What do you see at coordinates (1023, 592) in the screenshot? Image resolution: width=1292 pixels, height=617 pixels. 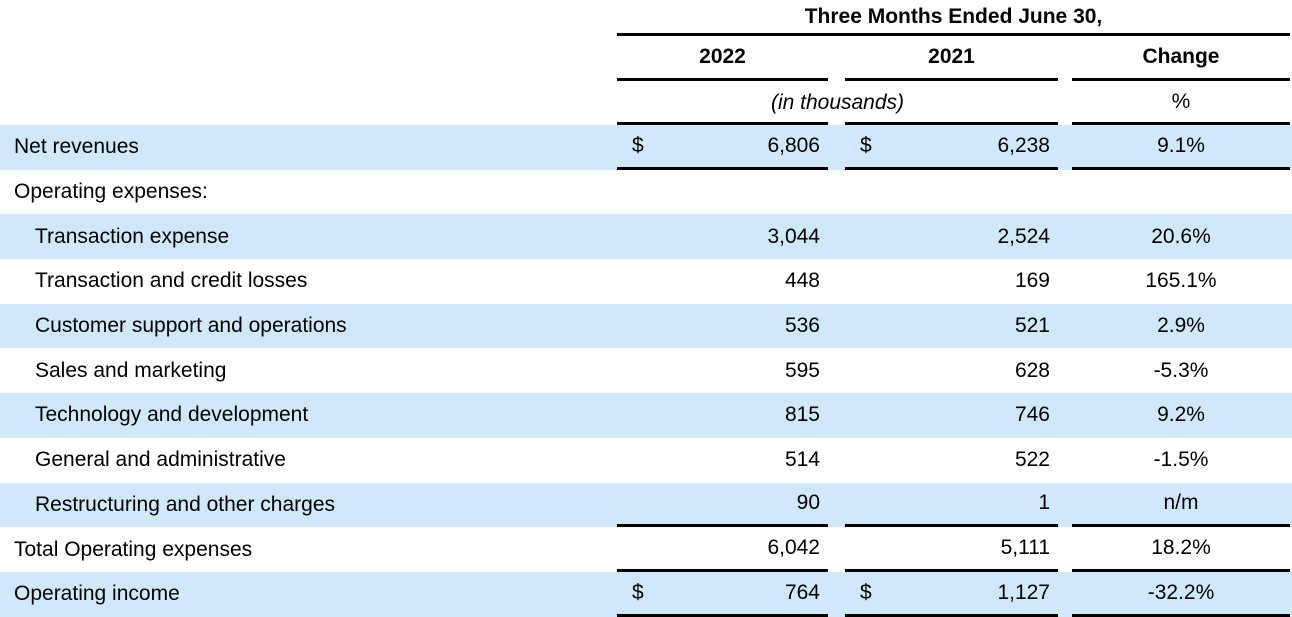 I see `value-2021: 1,127` at bounding box center [1023, 592].